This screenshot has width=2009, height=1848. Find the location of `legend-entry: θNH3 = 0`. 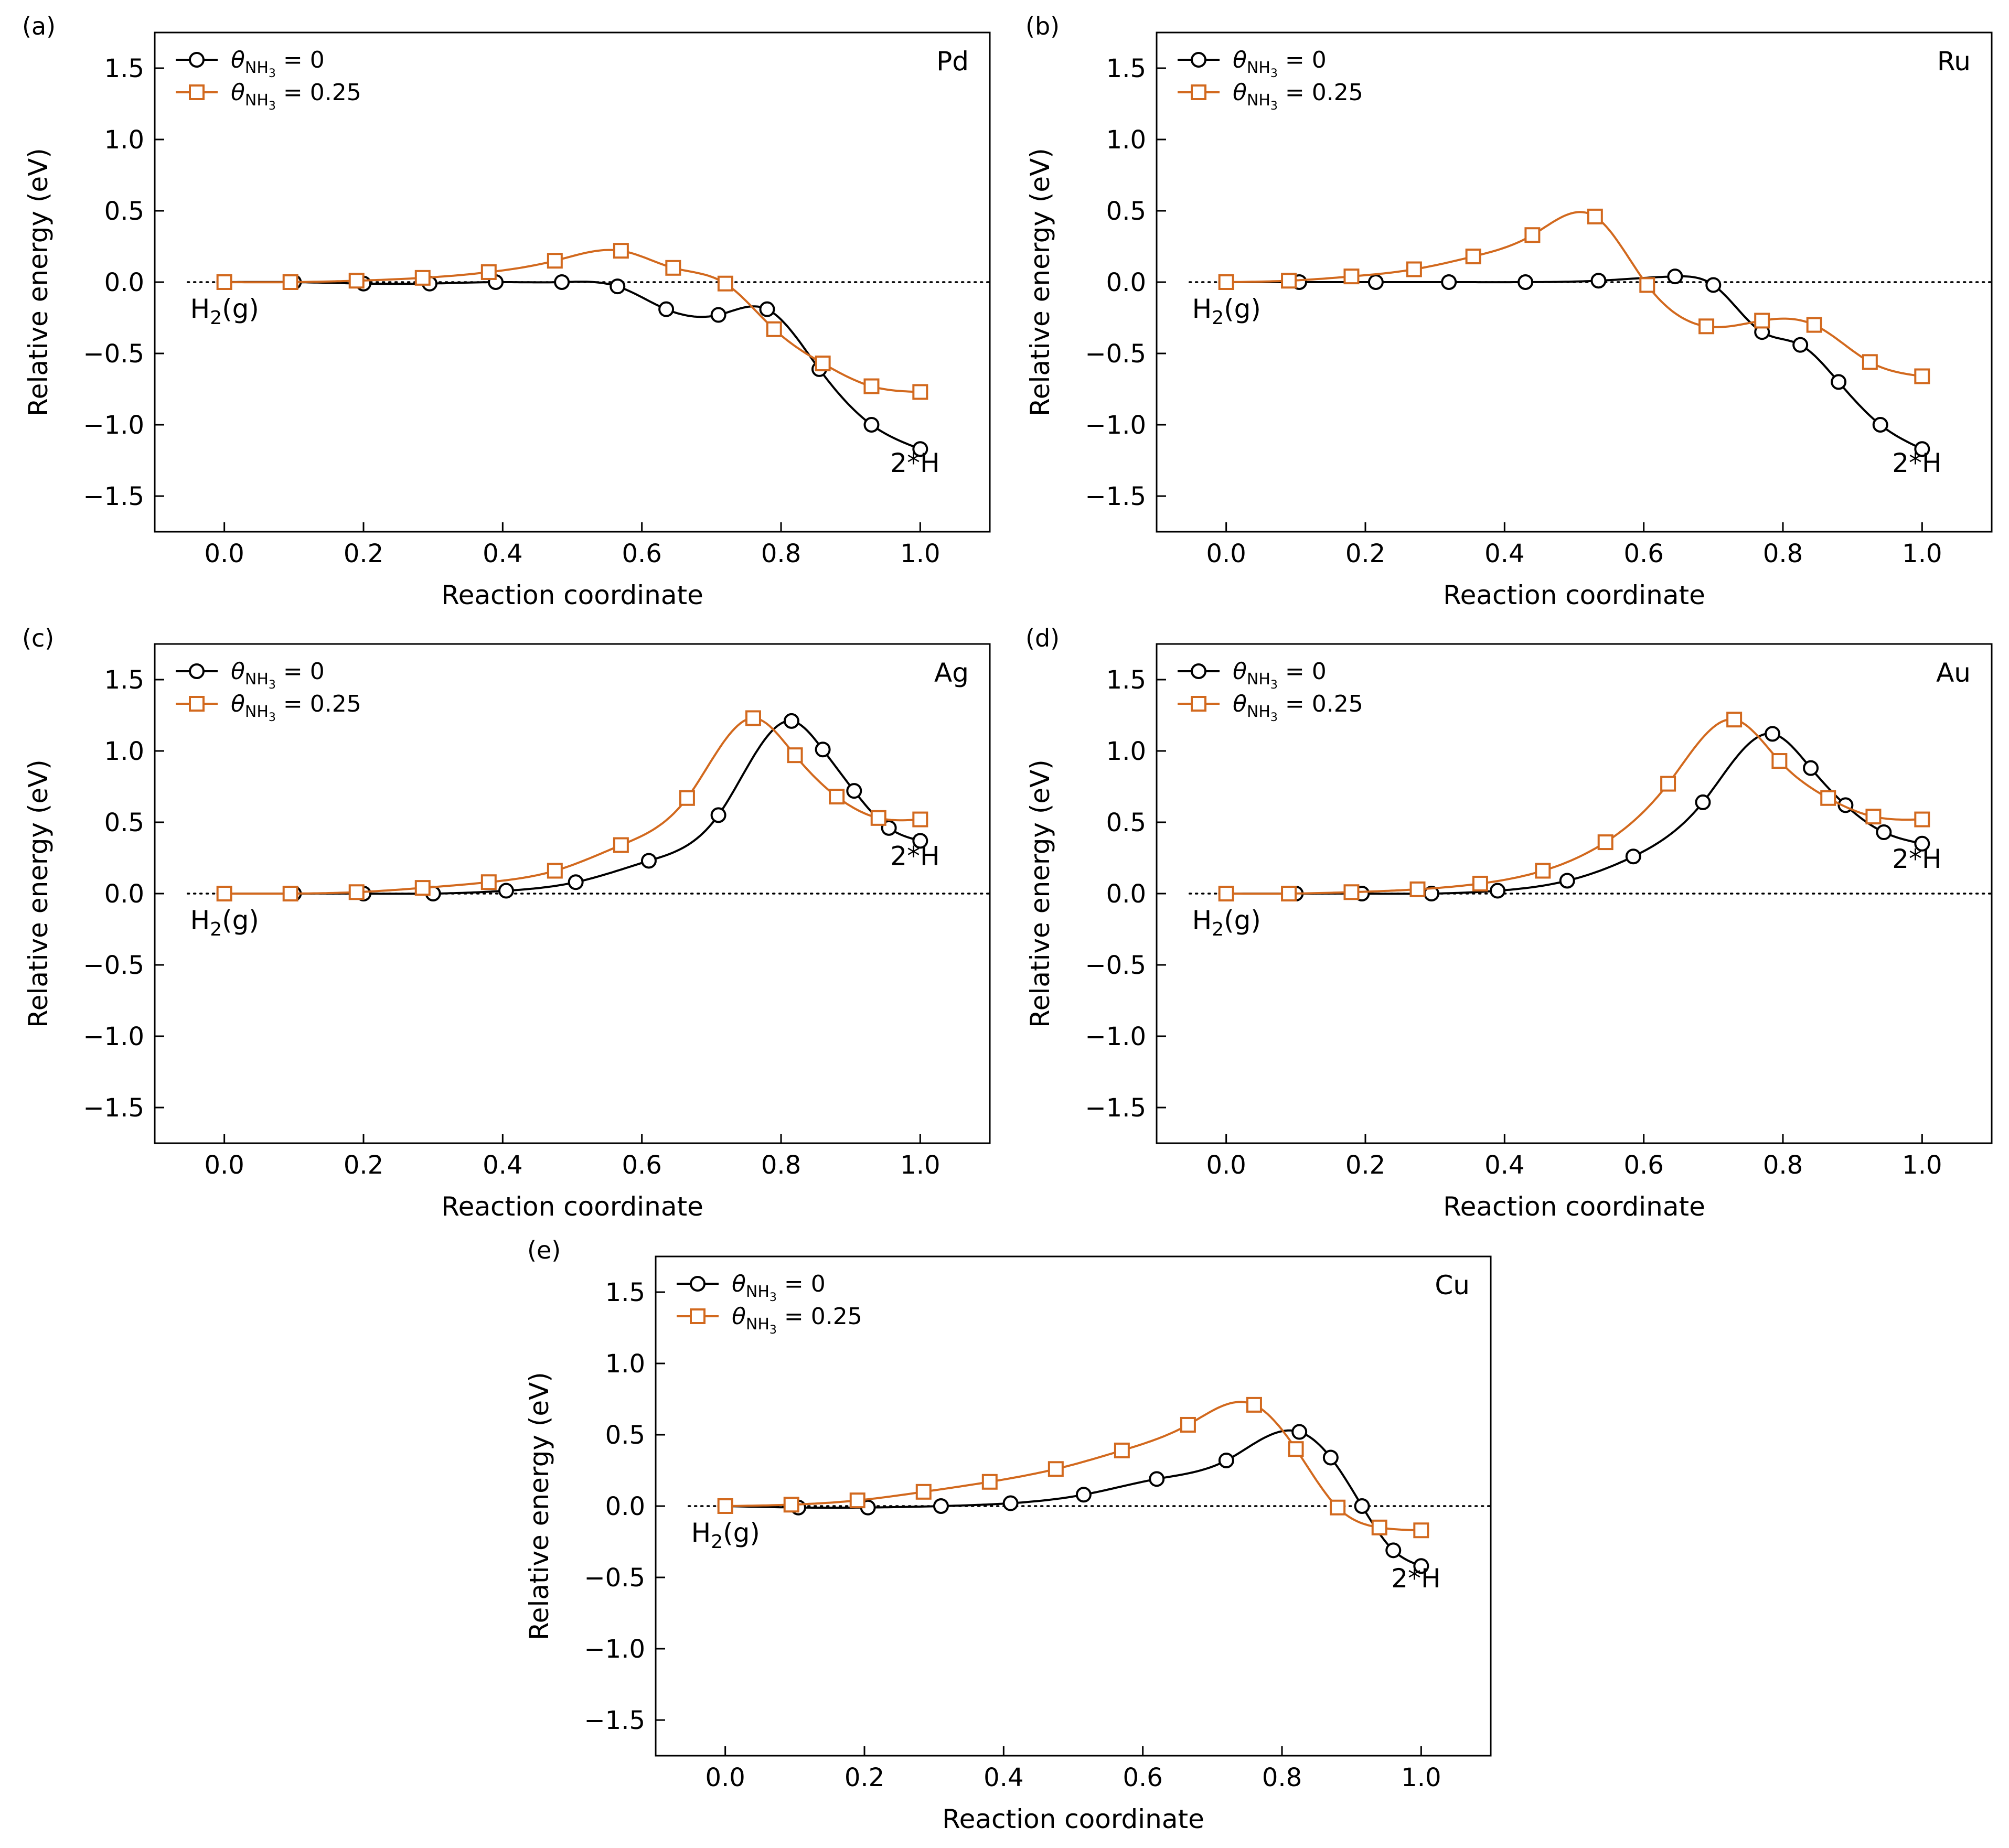

legend-entry: θNH3 = 0 is located at coordinates (751, 1288).